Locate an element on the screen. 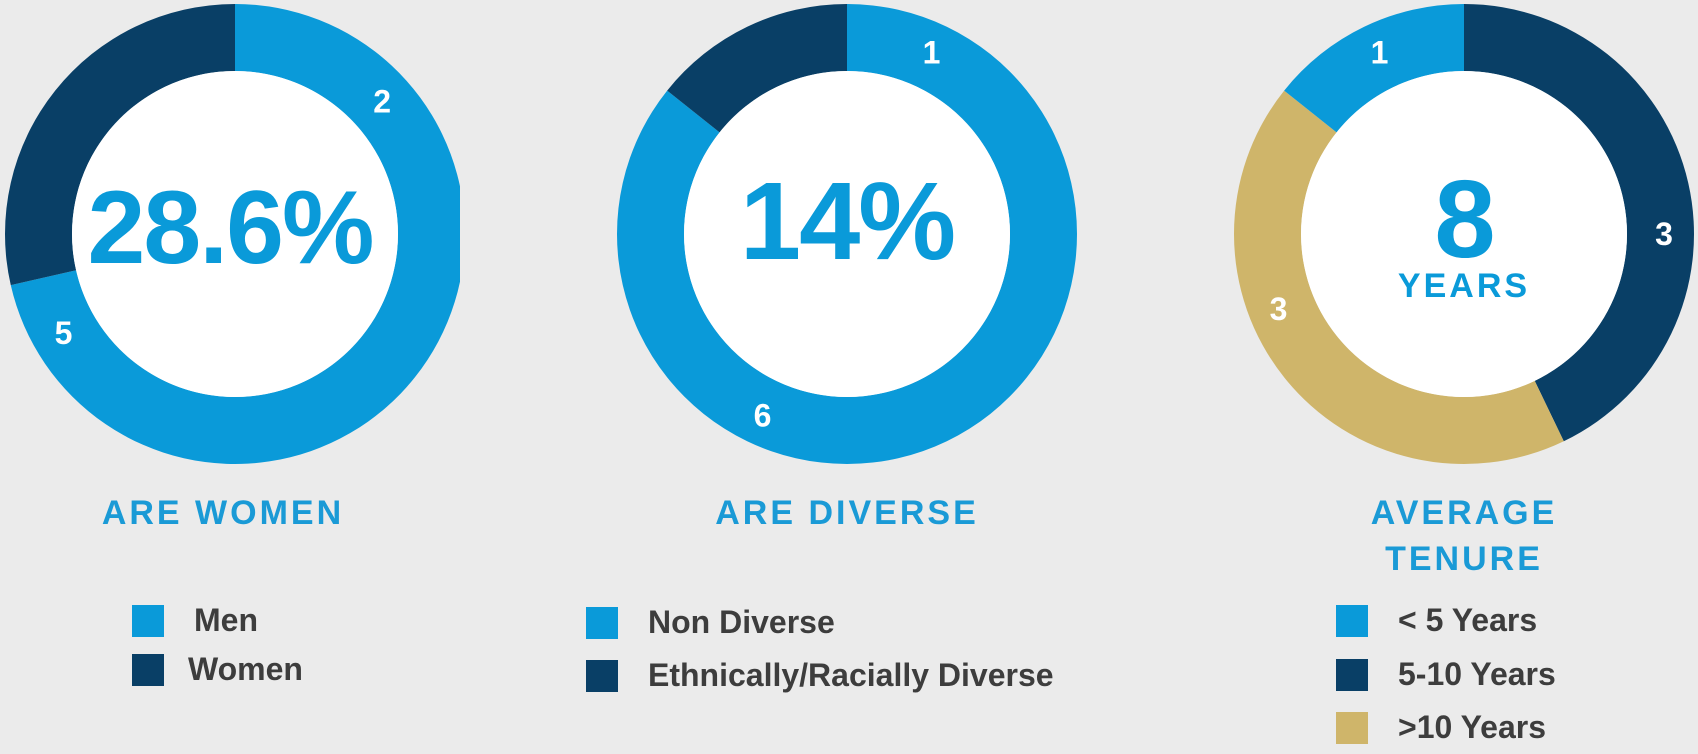 The image size is (1698, 754). legend-swatch-men is located at coordinates (148, 620).